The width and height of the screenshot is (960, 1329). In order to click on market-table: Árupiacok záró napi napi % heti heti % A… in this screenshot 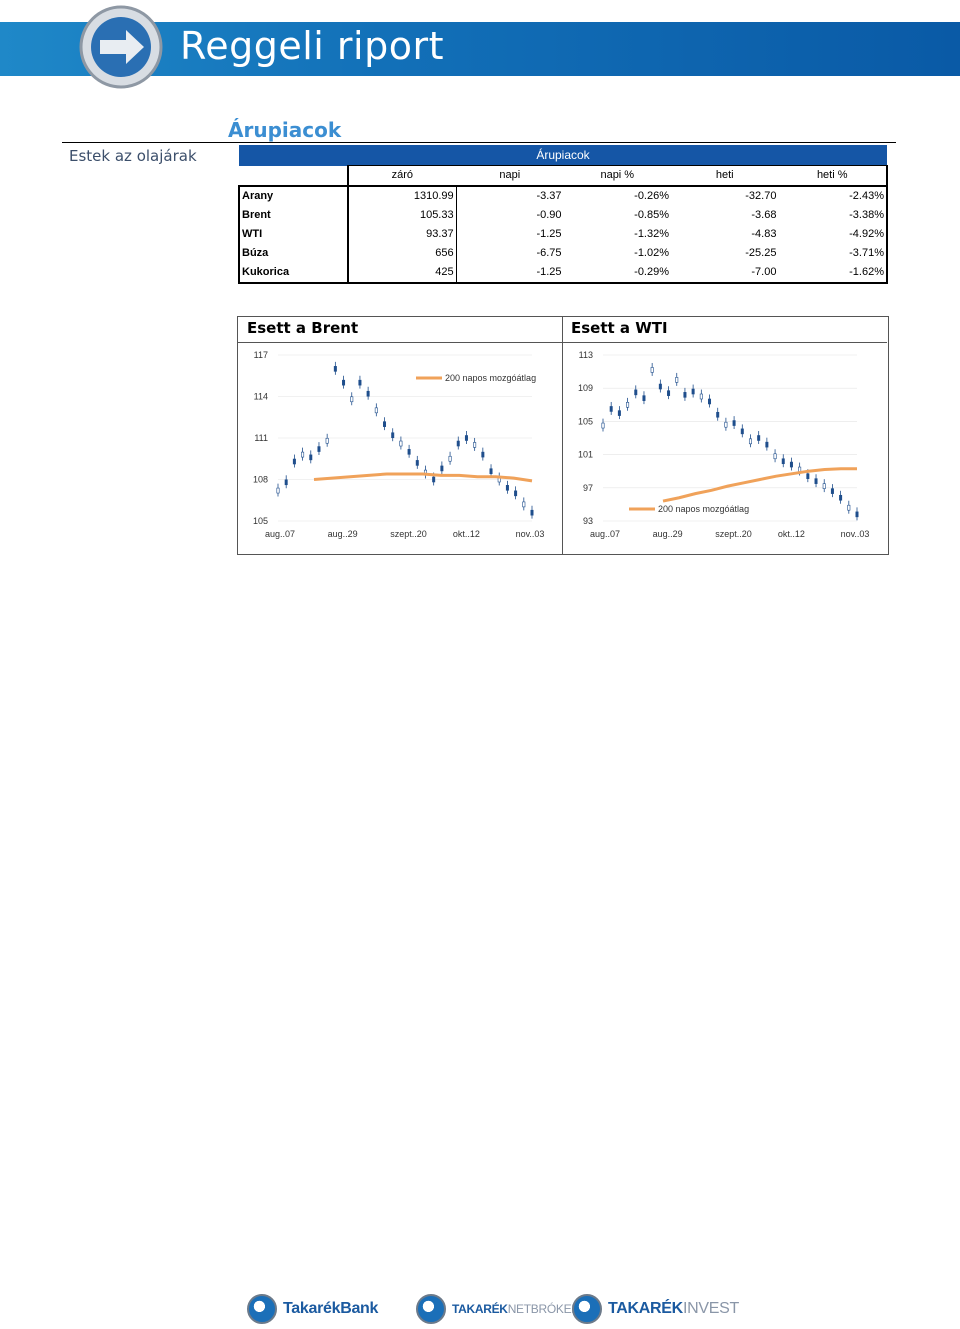, I will do `click(563, 214)`.